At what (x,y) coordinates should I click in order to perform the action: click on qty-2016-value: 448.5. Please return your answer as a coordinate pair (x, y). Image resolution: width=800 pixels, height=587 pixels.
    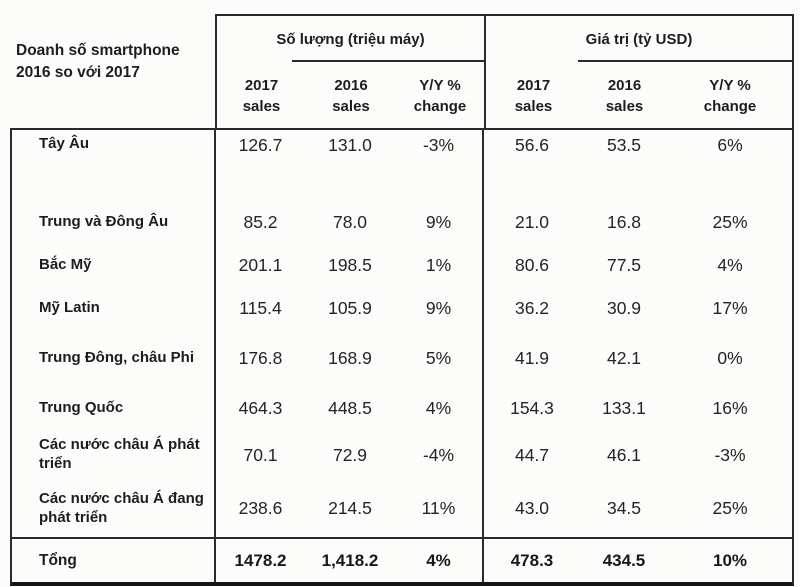
    Looking at the image, I should click on (350, 407).